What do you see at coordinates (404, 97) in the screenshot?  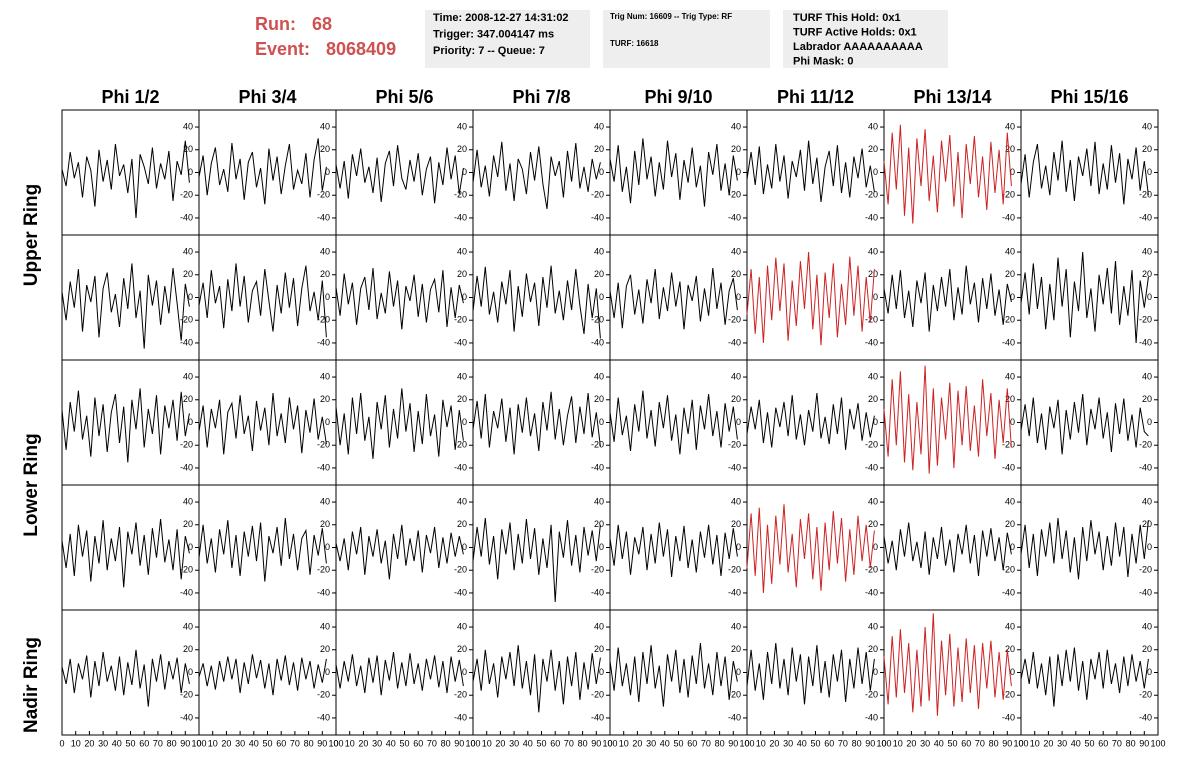 I see `column-title: Phi 5/6` at bounding box center [404, 97].